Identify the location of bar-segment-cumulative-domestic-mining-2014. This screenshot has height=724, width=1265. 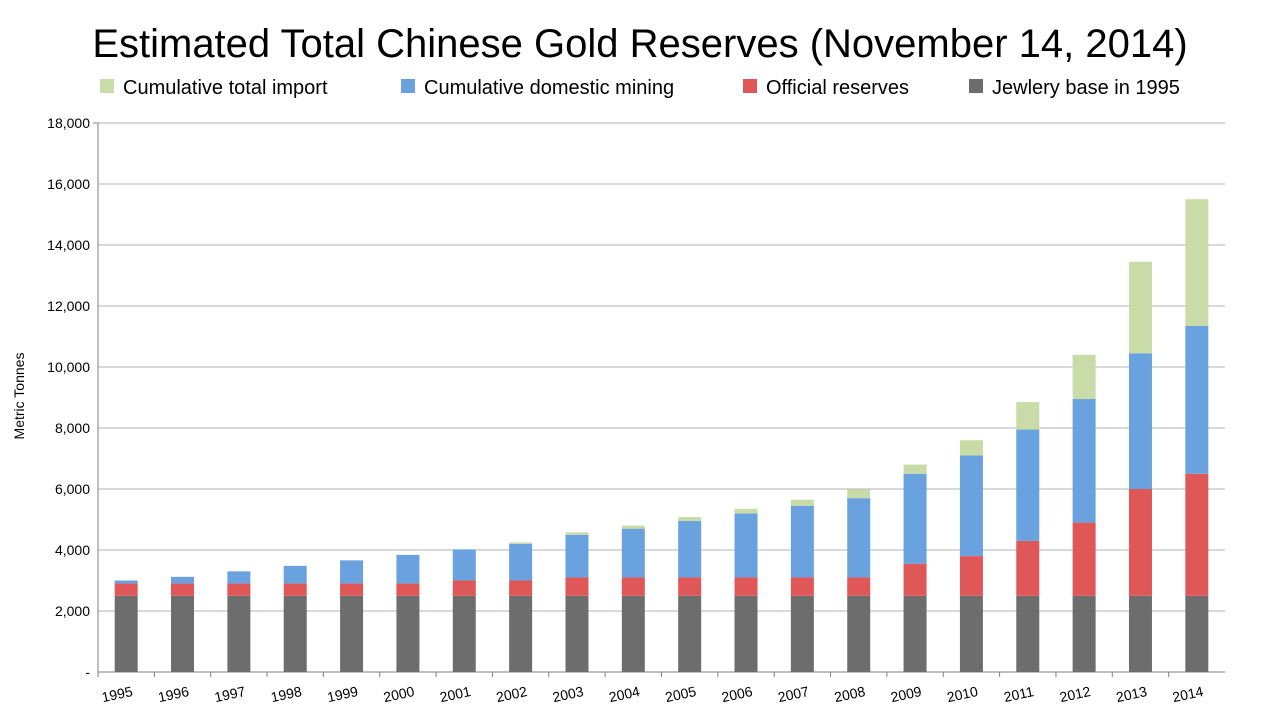
(1197, 399).